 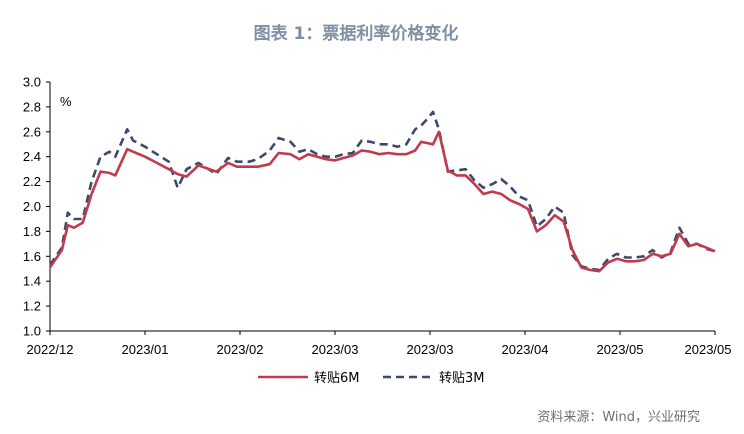 What do you see at coordinates (32, 331) in the screenshot?
I see `y-tick-label: 1.0` at bounding box center [32, 331].